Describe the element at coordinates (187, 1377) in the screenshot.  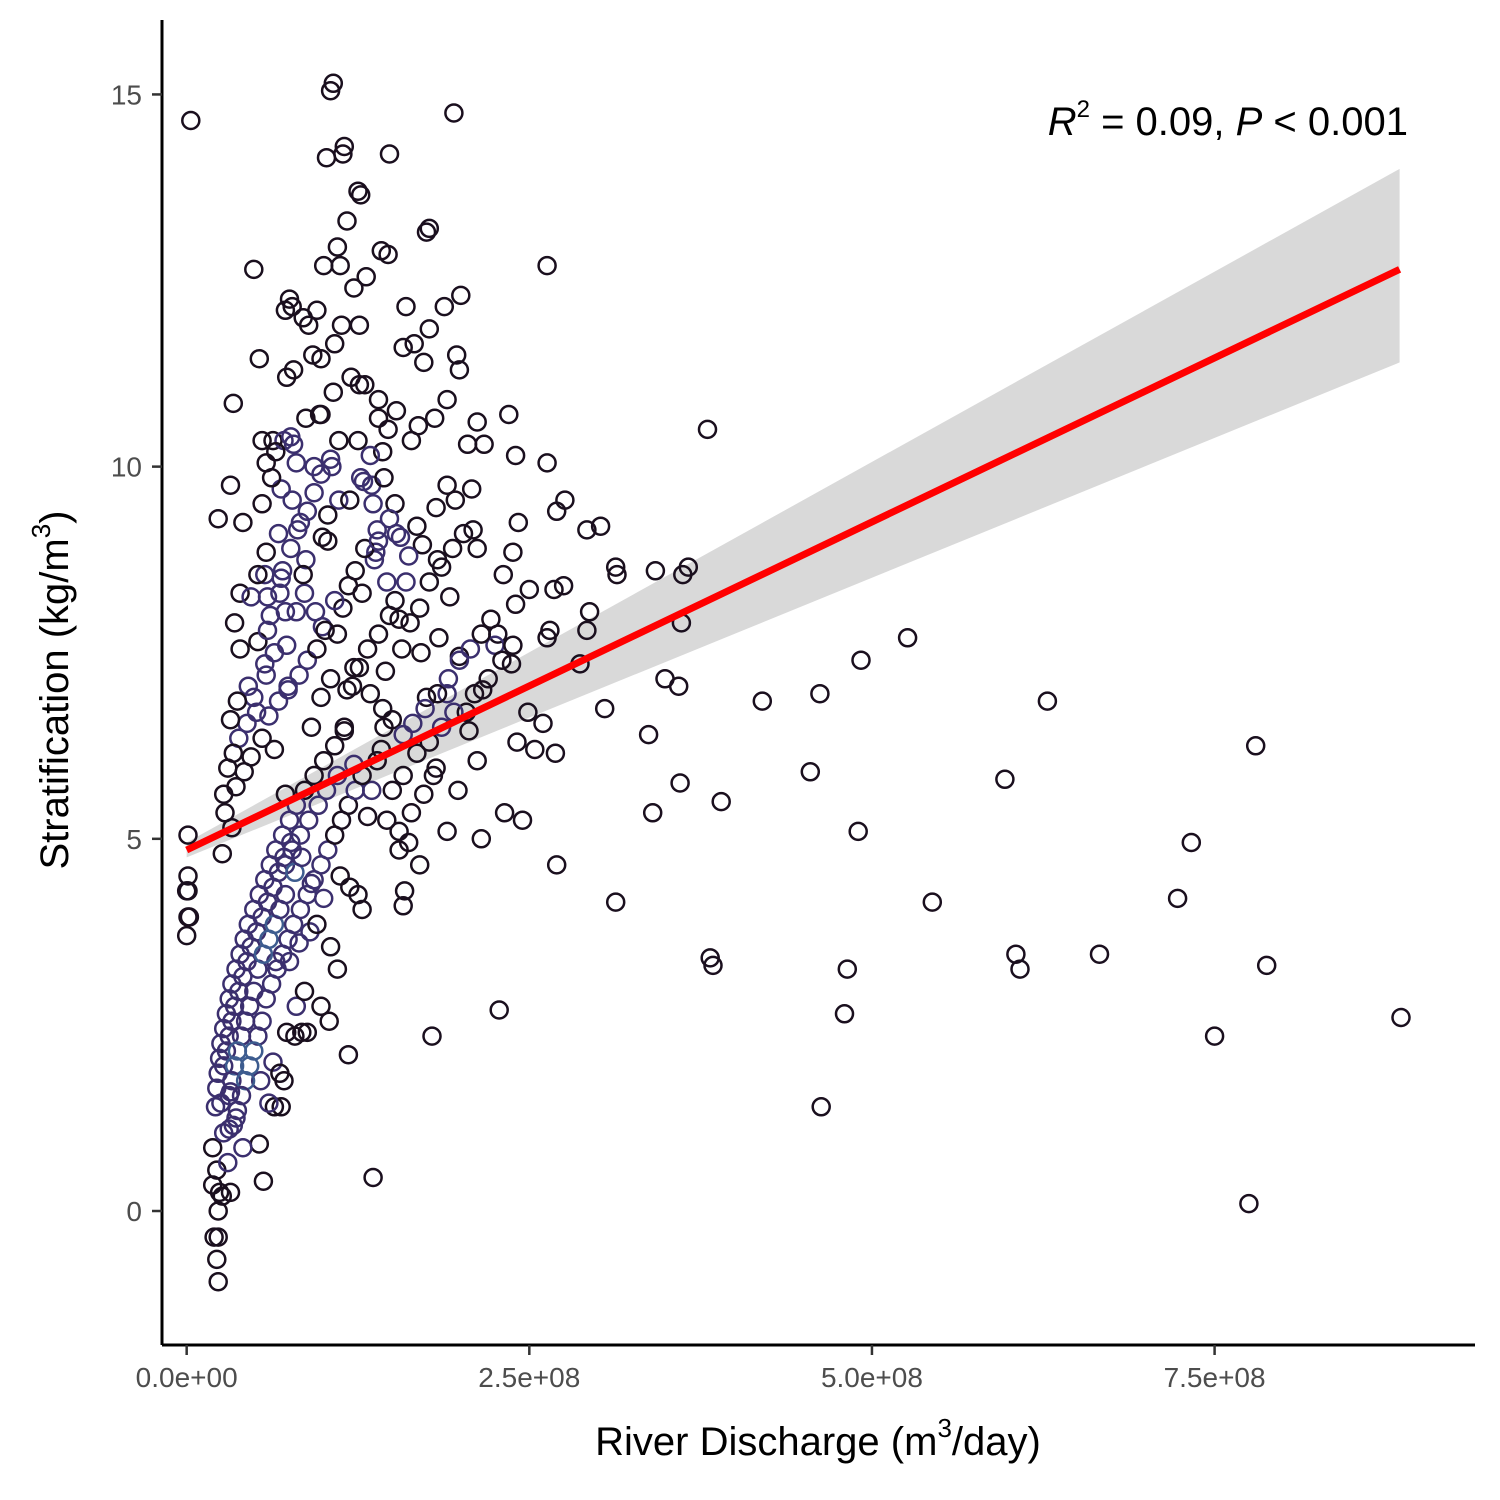
I see `x-tick-label: 0.0e+00` at that location.